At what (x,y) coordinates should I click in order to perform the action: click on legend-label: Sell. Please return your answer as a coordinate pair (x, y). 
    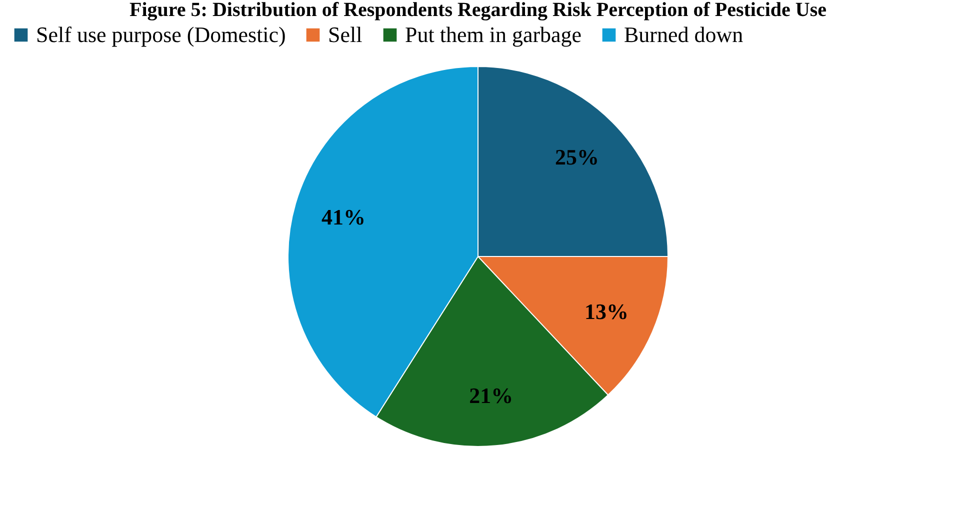
    Looking at the image, I should click on (345, 34).